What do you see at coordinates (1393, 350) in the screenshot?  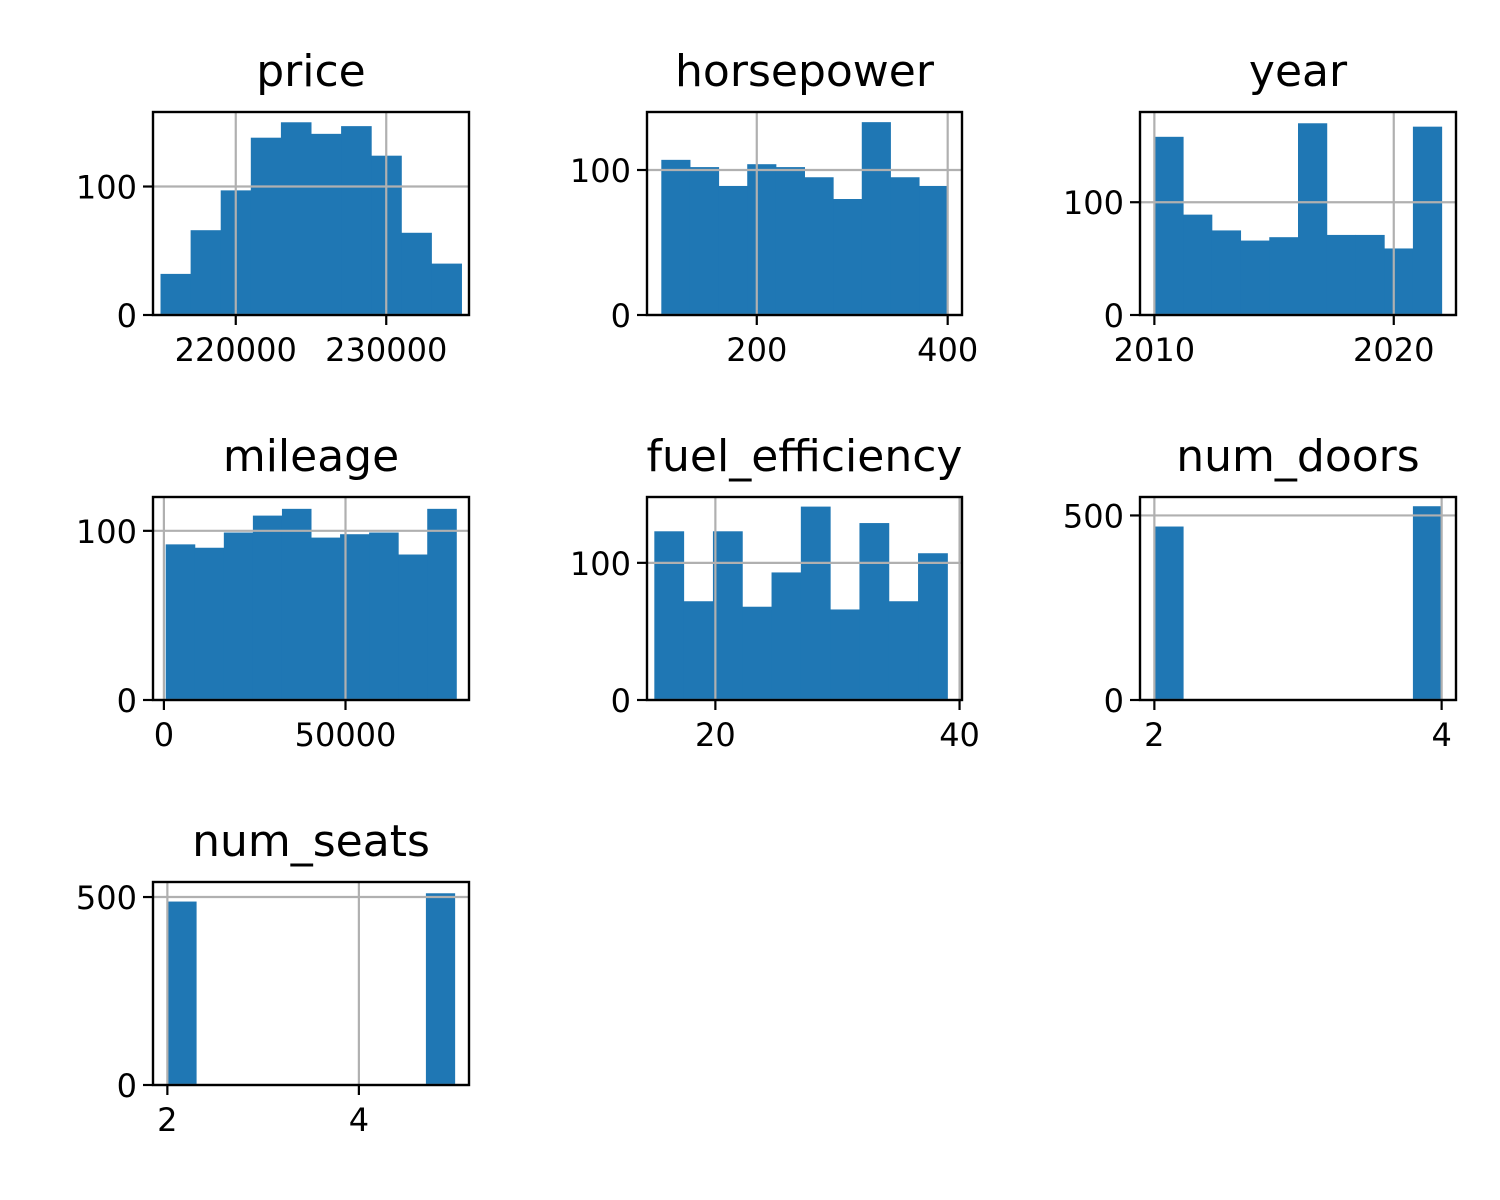 I see `x-tick-label: 2020` at bounding box center [1393, 350].